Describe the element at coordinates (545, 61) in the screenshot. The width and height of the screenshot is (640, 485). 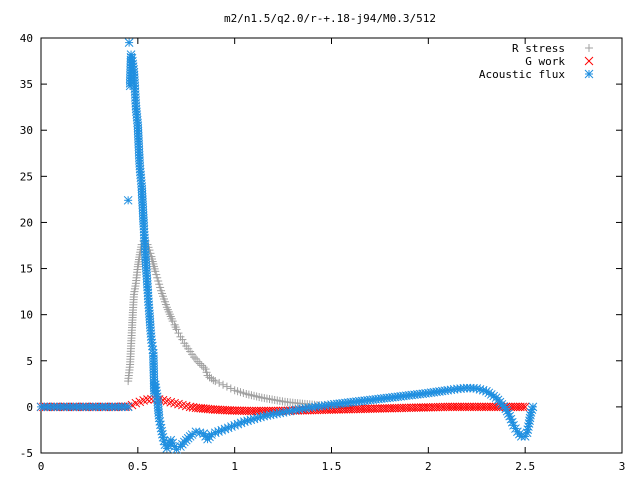
I see `legend-label: G work` at that location.